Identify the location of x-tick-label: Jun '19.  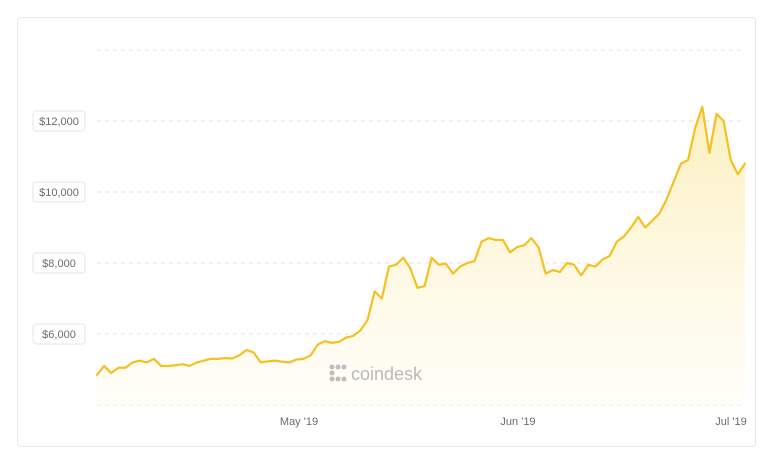
(517, 422).